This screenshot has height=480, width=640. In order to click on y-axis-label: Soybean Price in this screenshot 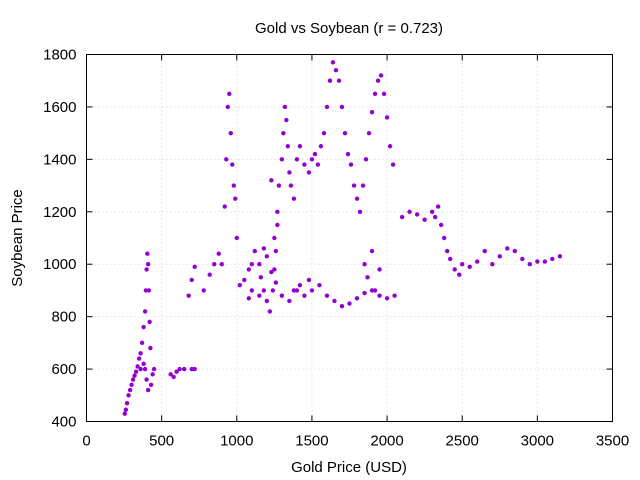, I will do `click(17, 238)`.